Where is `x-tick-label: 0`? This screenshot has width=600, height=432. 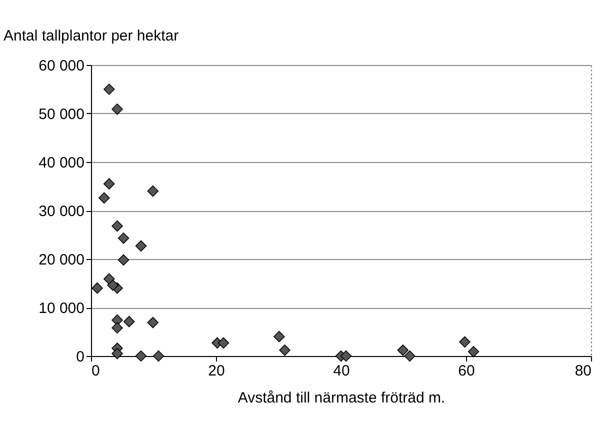 x-tick-label: 0 is located at coordinates (96, 371).